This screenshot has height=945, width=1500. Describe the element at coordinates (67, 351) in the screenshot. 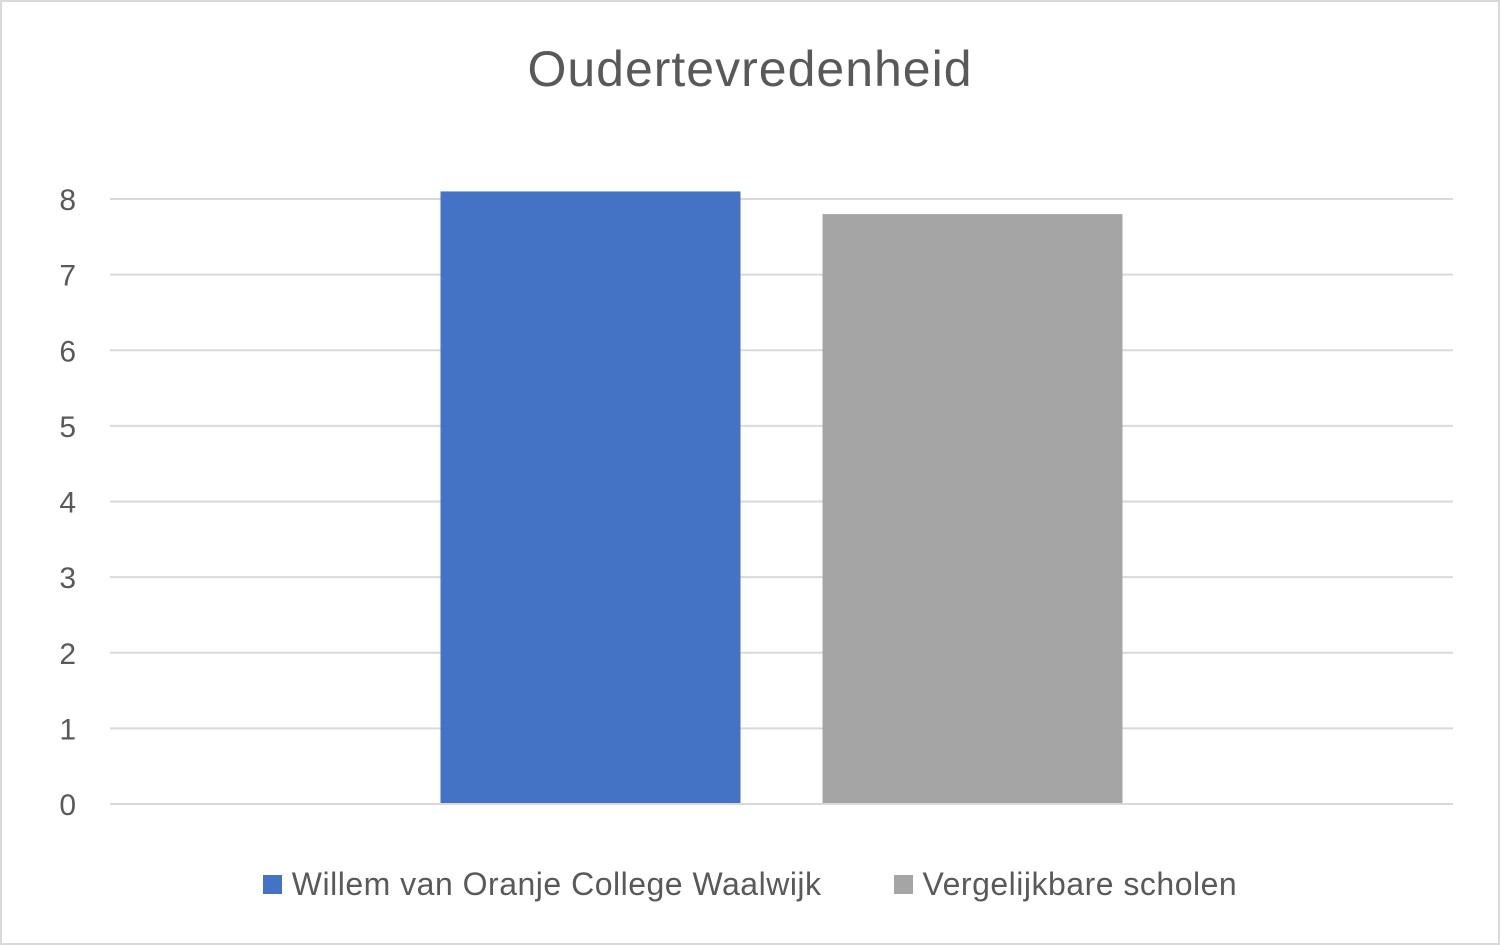

I see `y-tick-label-6: 6` at that location.